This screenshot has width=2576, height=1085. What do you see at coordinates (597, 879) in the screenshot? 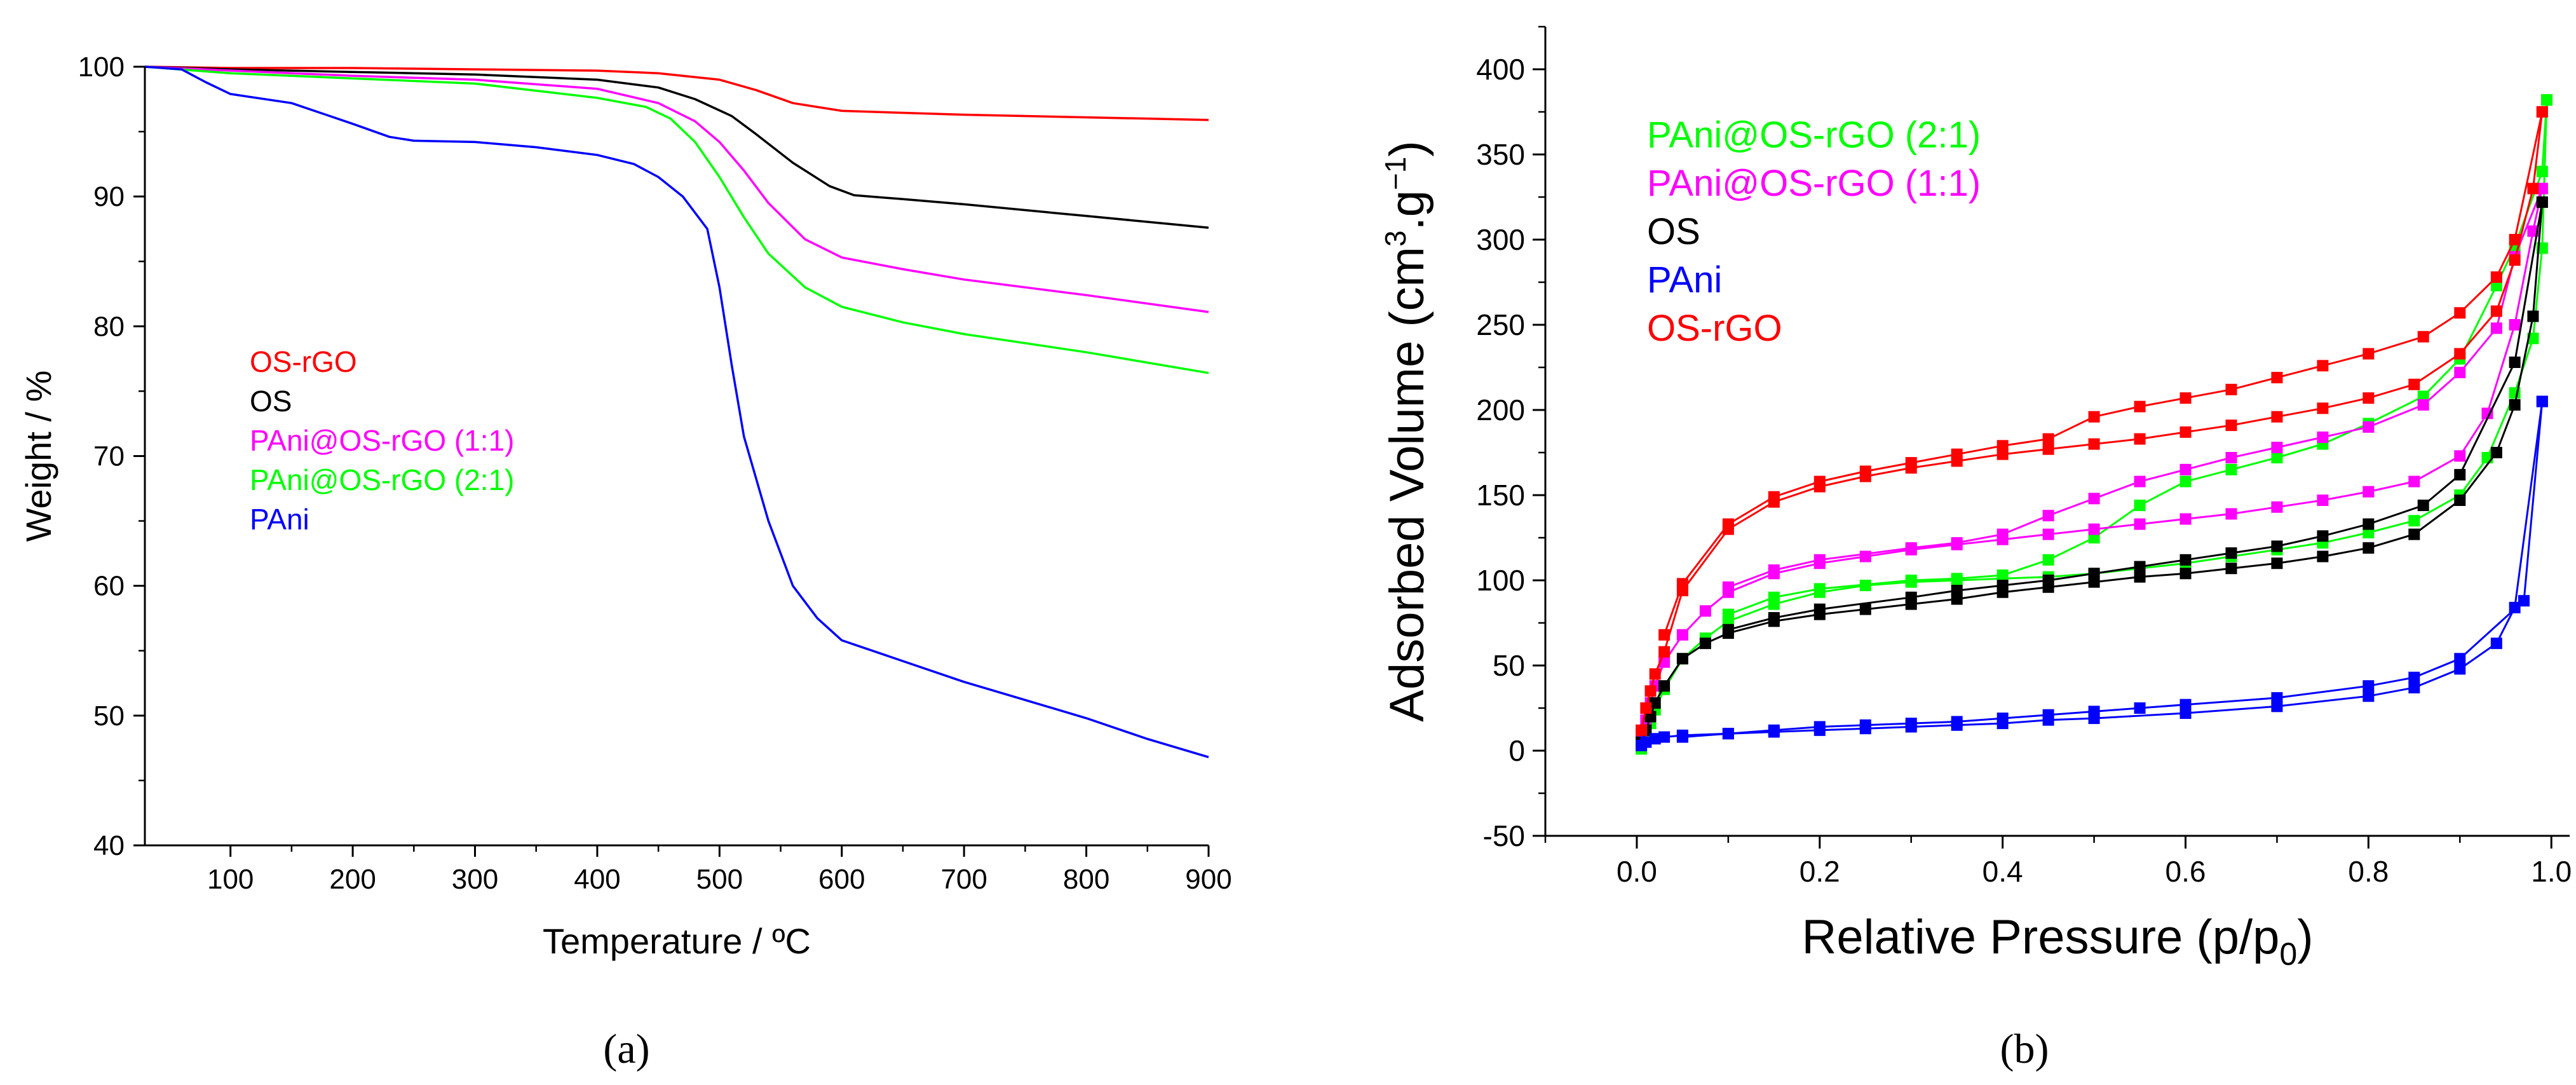
I see `x-tick-label: 400` at bounding box center [597, 879].